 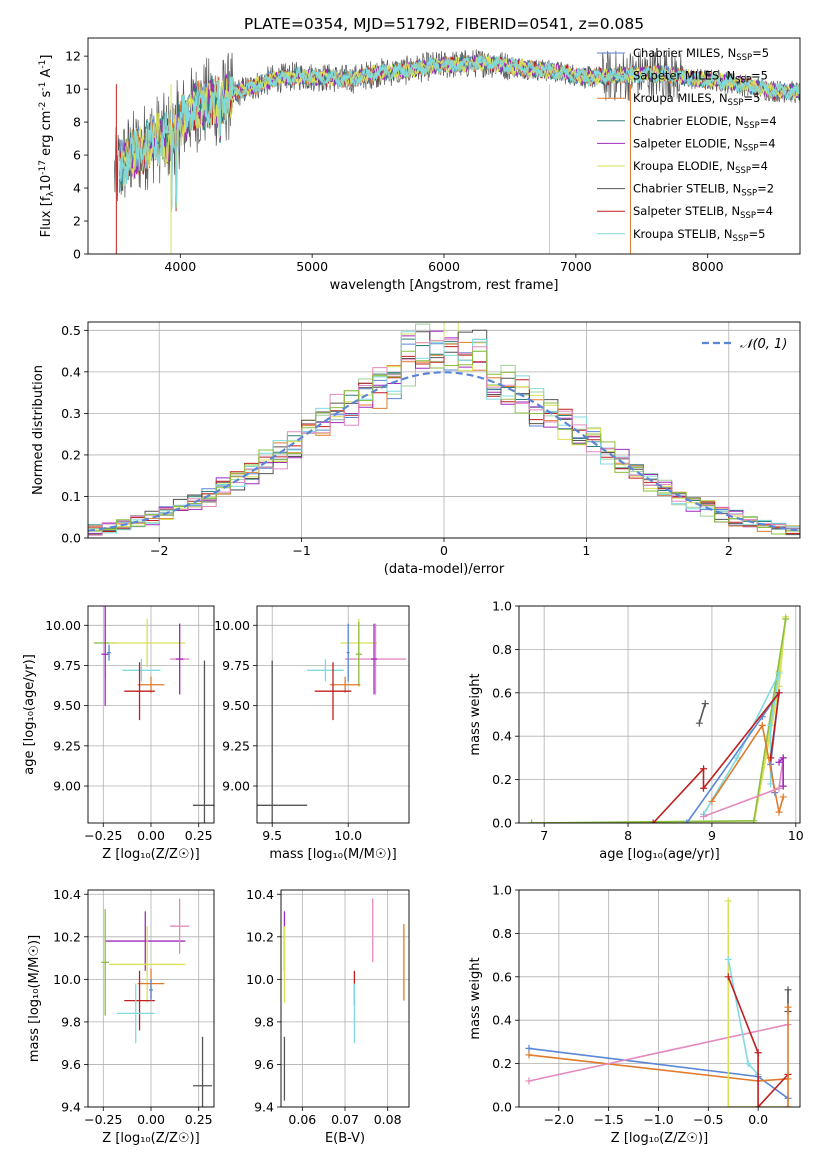 I want to click on legend-entry: Chabrier ELODIE, NSSP=4, so click(x=705, y=122).